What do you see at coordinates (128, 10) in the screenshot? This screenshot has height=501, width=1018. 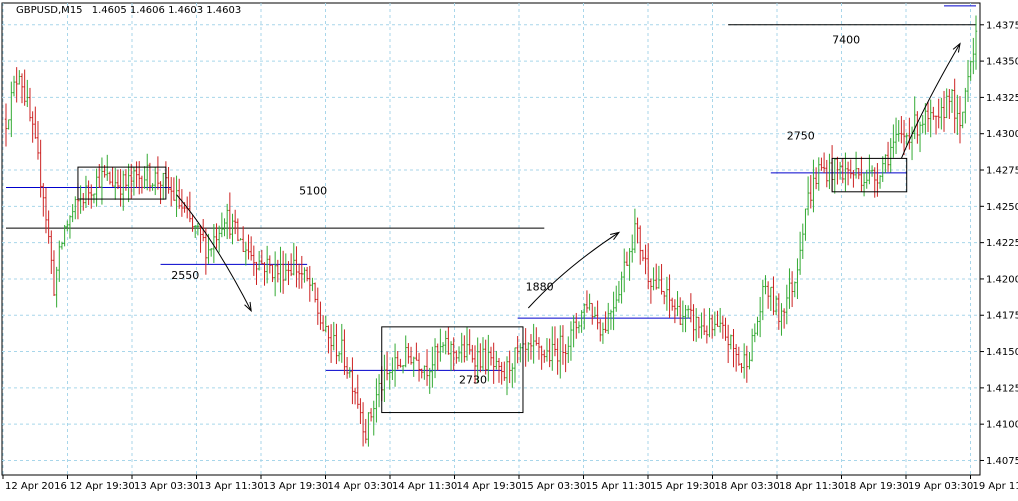 I see `chart-header: GBPUSD,M15 1.4605 1.4606 1.4603 1.4603` at bounding box center [128, 10].